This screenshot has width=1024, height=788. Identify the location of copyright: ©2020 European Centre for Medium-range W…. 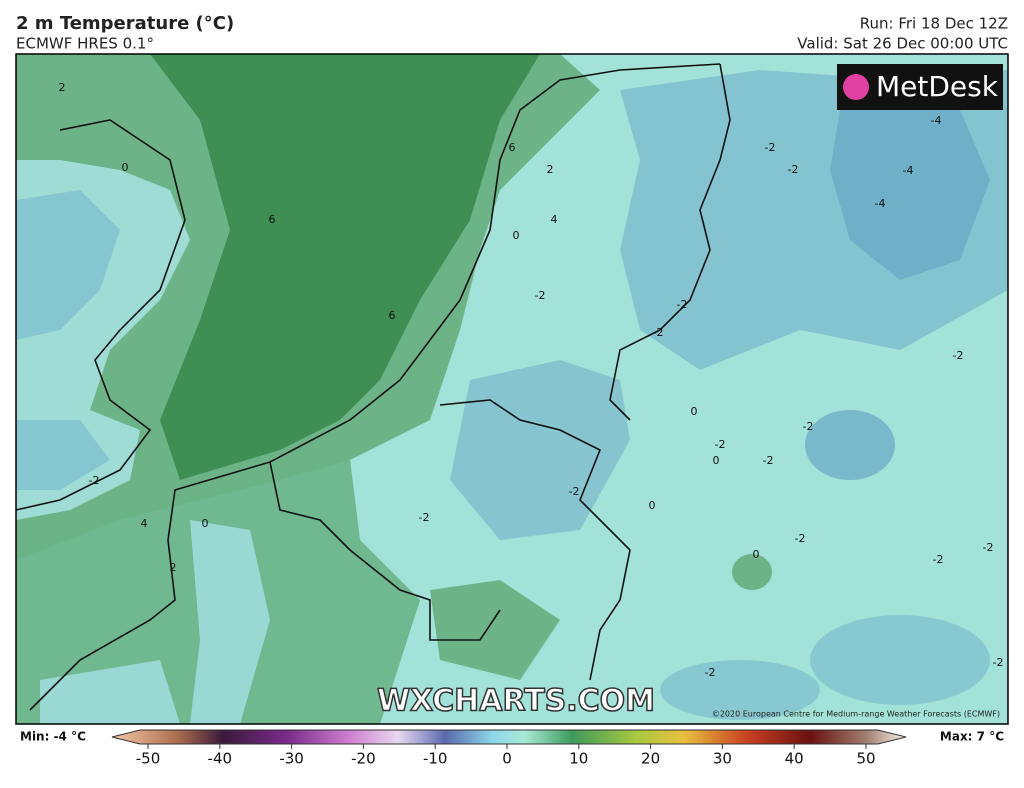
(856, 714).